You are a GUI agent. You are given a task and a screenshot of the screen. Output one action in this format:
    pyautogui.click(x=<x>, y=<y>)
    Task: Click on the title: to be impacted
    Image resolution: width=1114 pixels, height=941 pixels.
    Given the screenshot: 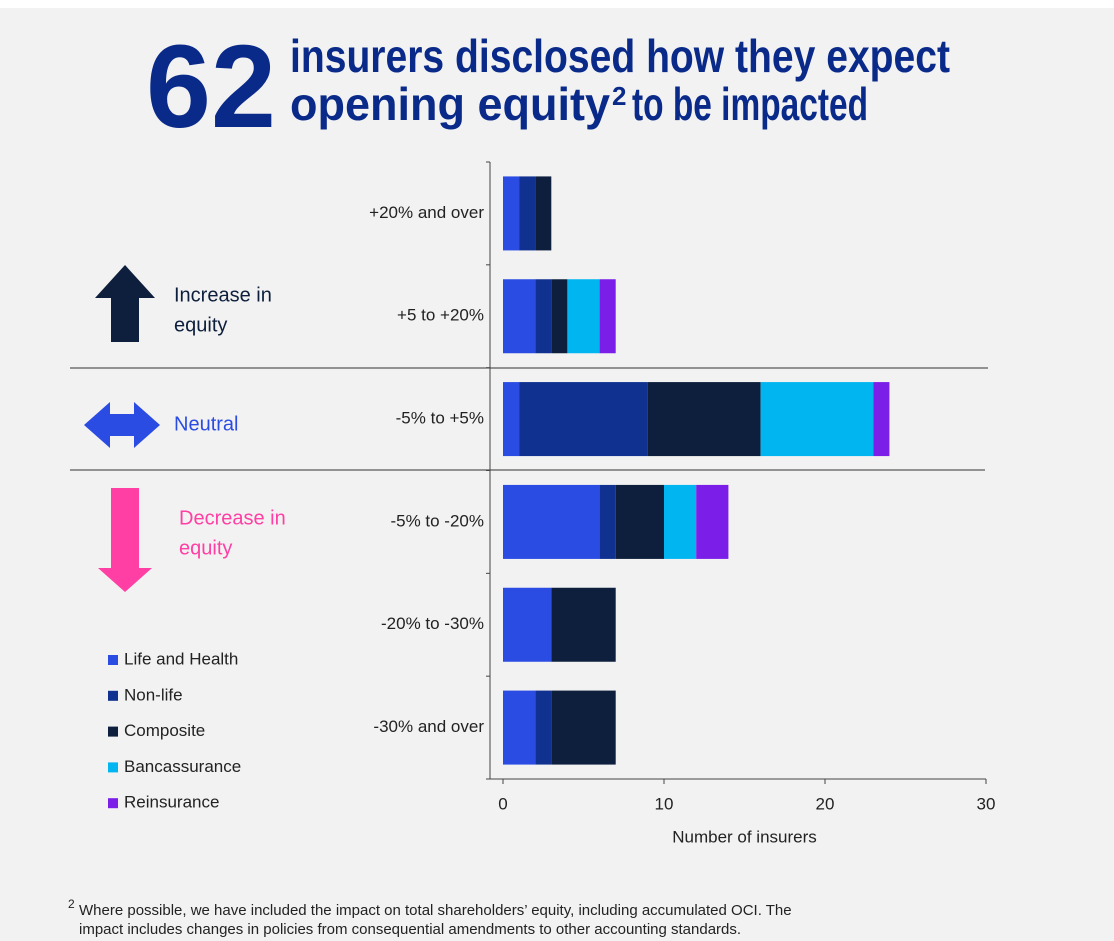 What is the action you would take?
    pyautogui.click(x=750, y=104)
    